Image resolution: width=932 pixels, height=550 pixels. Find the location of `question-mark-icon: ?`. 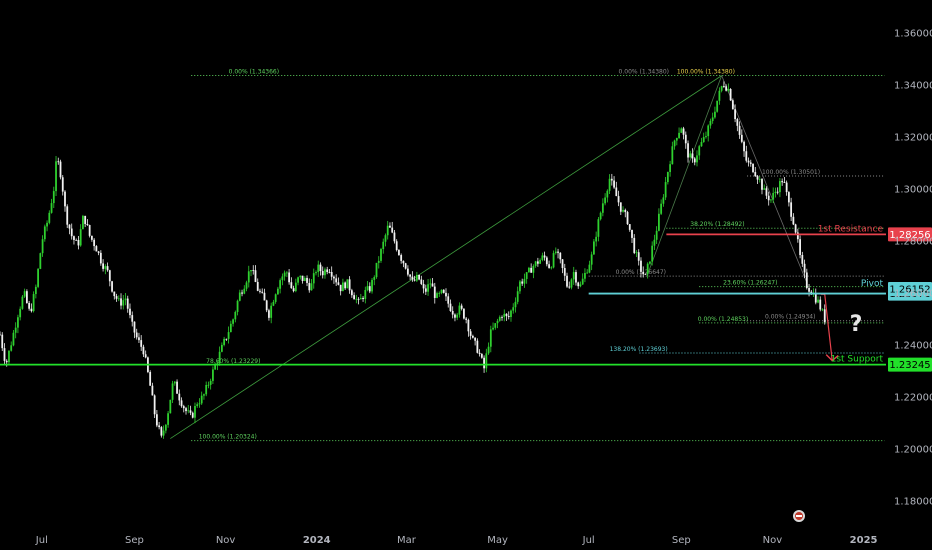

question-mark-icon: ? is located at coordinates (856, 324).